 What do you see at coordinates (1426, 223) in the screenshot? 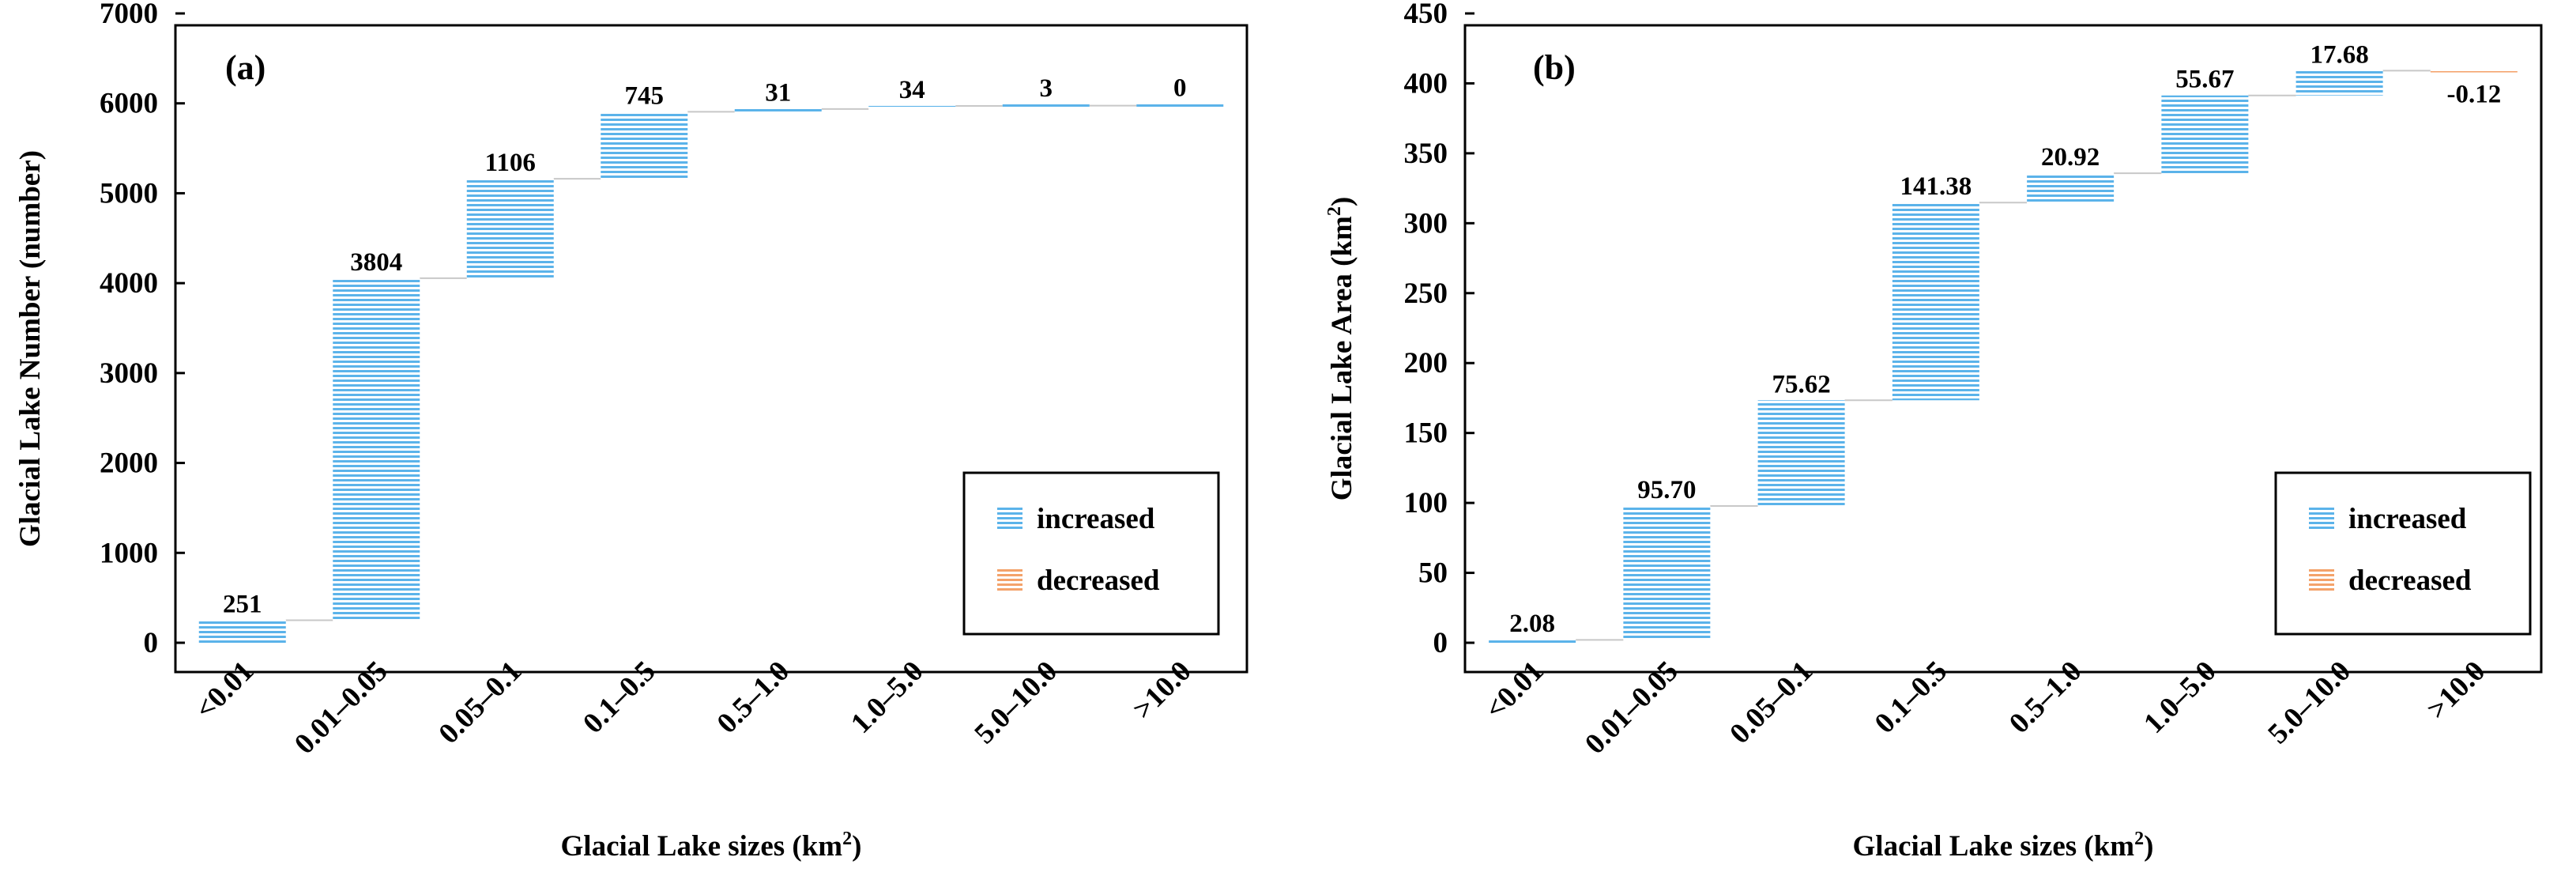
I see `panel-b-y-tick-label: 300` at bounding box center [1426, 223].